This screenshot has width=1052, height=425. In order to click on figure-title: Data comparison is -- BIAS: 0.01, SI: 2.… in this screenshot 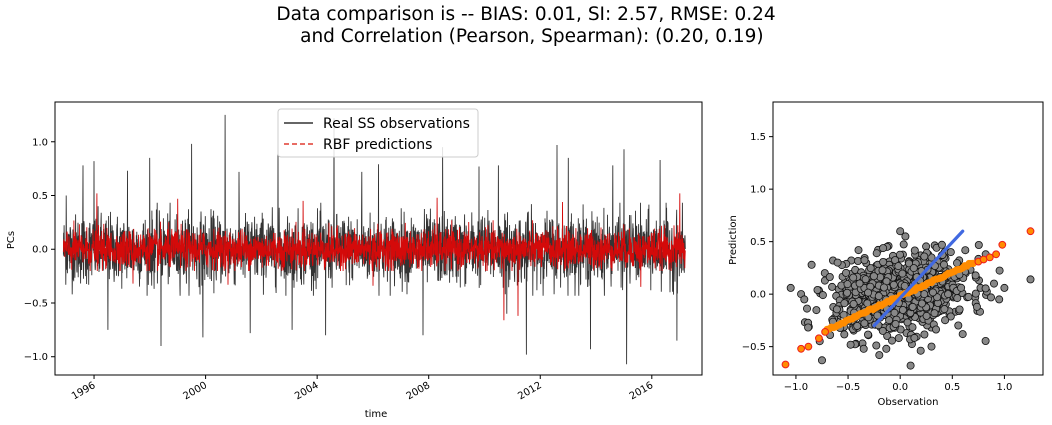, I will do `click(526, 26)`.